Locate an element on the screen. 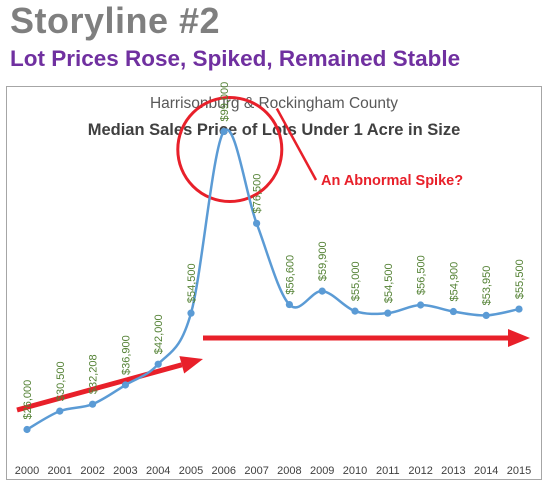  x-tick-2008: 2008 is located at coordinates (289, 471).